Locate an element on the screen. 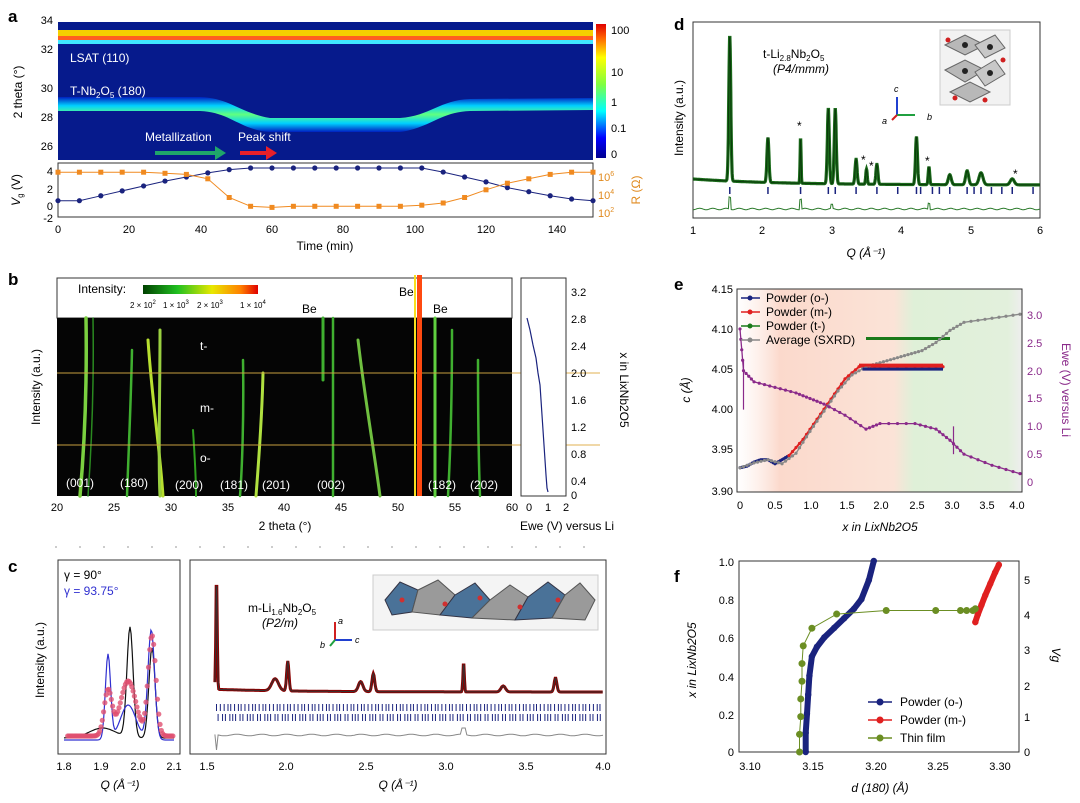 This screenshot has height=803, width=1080. axis-c: c is located at coordinates (357, 640).